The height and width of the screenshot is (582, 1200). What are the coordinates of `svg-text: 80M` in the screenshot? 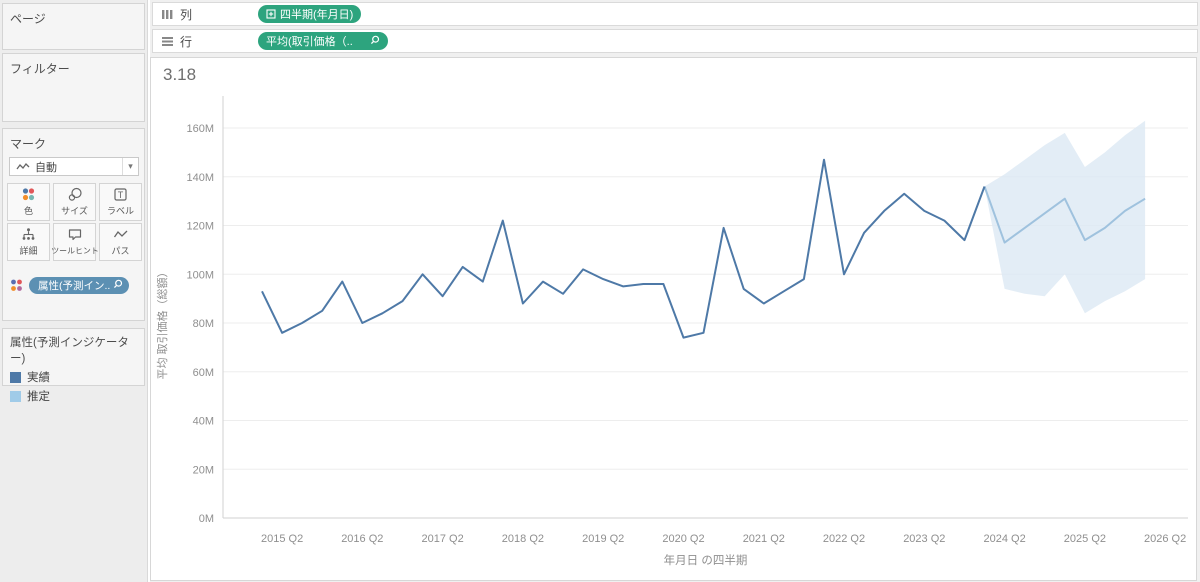 It's located at (203, 324).